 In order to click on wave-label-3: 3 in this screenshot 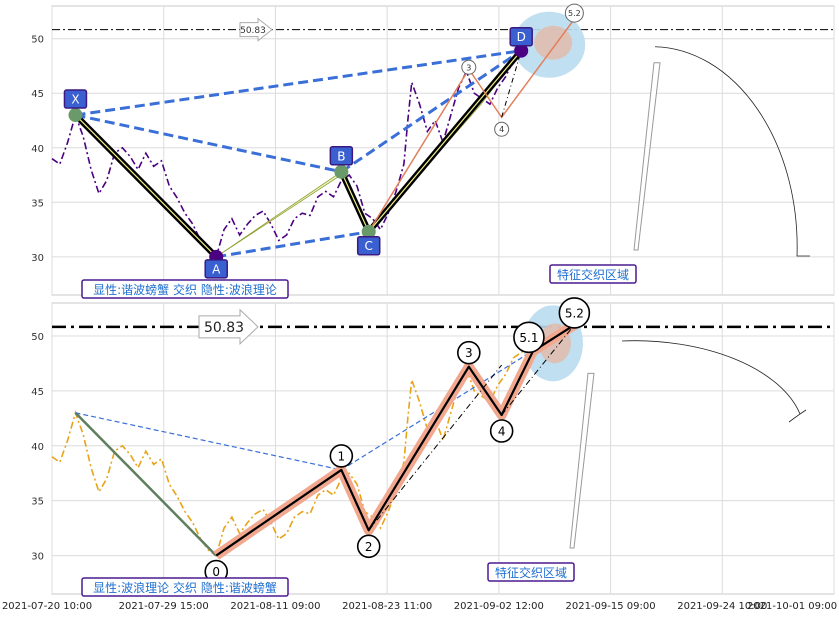, I will do `click(469, 353)`.